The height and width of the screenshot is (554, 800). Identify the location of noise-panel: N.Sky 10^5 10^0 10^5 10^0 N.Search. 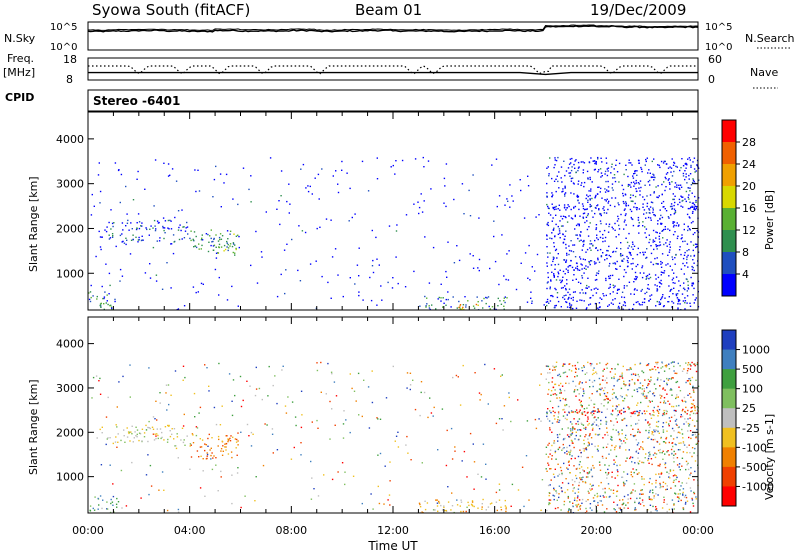
(399, 37).